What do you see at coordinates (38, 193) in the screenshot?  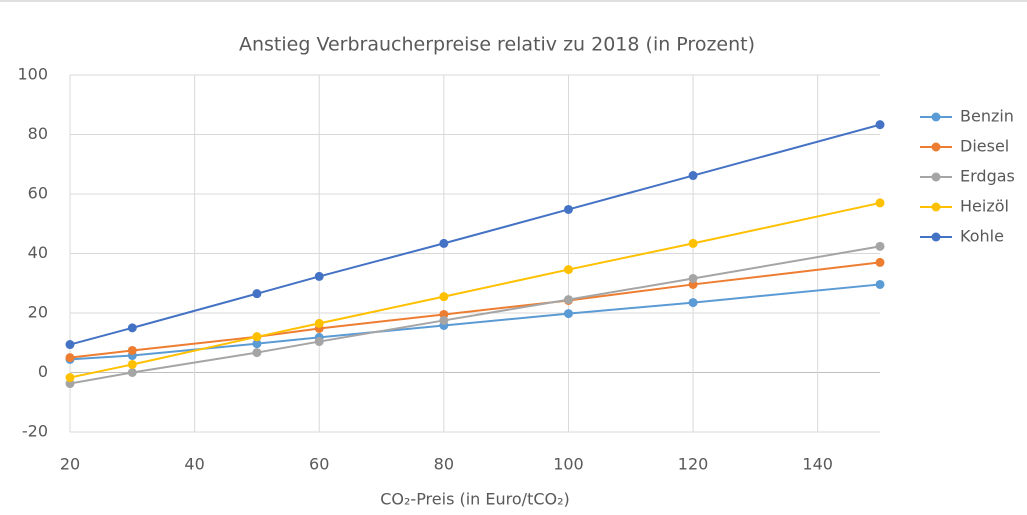 I see `y-tick-label: 60` at bounding box center [38, 193].